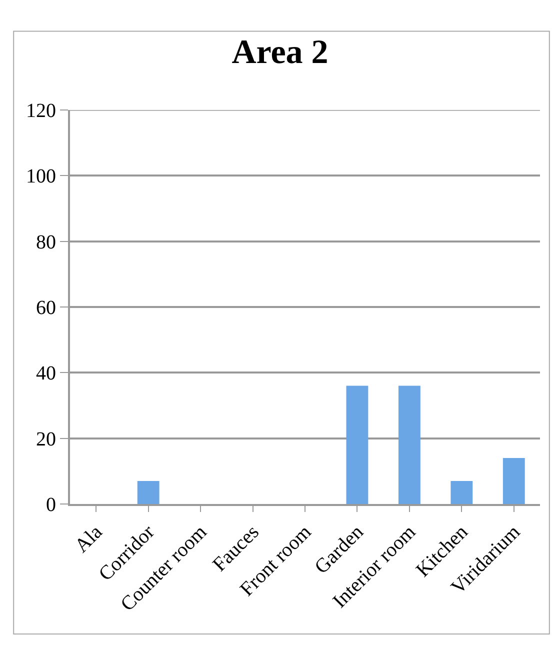 The width and height of the screenshot is (560, 654). What do you see at coordinates (88, 539) in the screenshot?
I see `x-tick-label: Ala` at bounding box center [88, 539].